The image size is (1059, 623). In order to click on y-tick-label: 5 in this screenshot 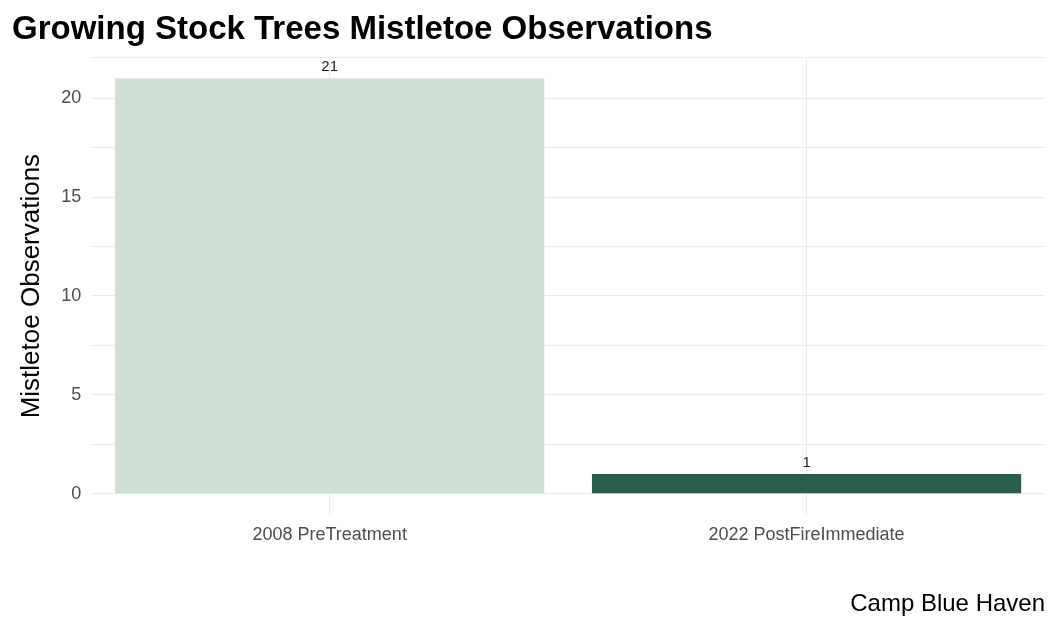, I will do `click(76, 393)`.